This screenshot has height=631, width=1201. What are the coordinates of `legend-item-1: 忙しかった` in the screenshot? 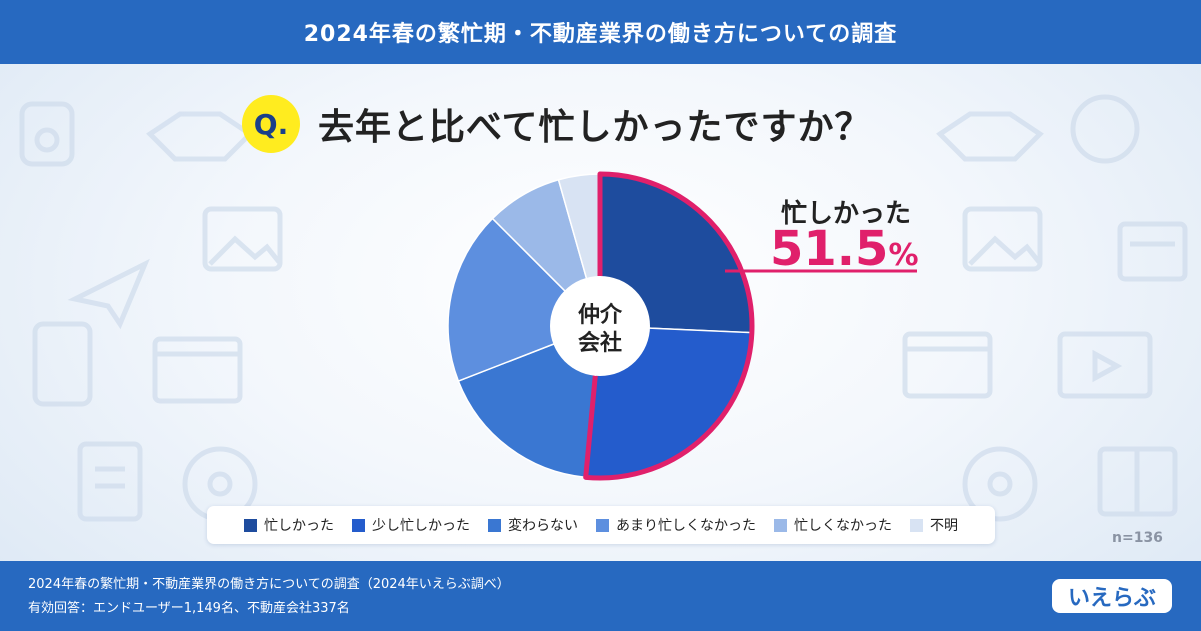 It's located at (289, 525).